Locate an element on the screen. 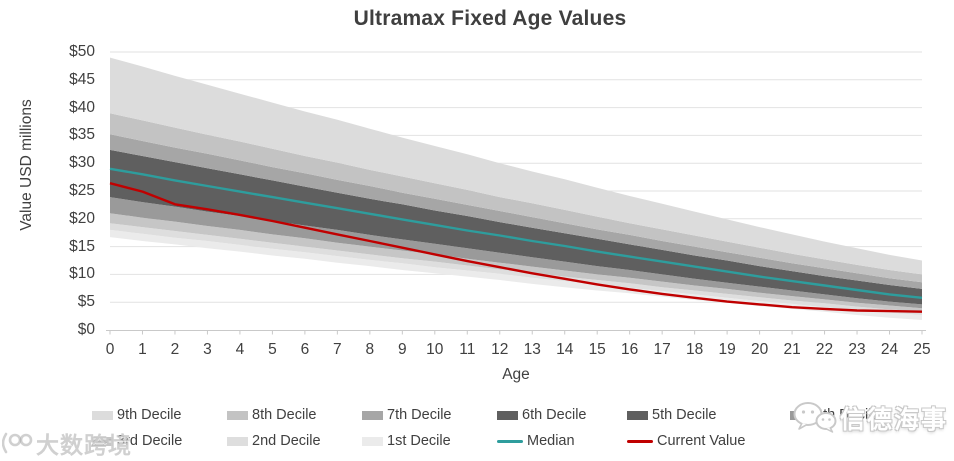  legend-swatch-6th-decile is located at coordinates (507, 415).